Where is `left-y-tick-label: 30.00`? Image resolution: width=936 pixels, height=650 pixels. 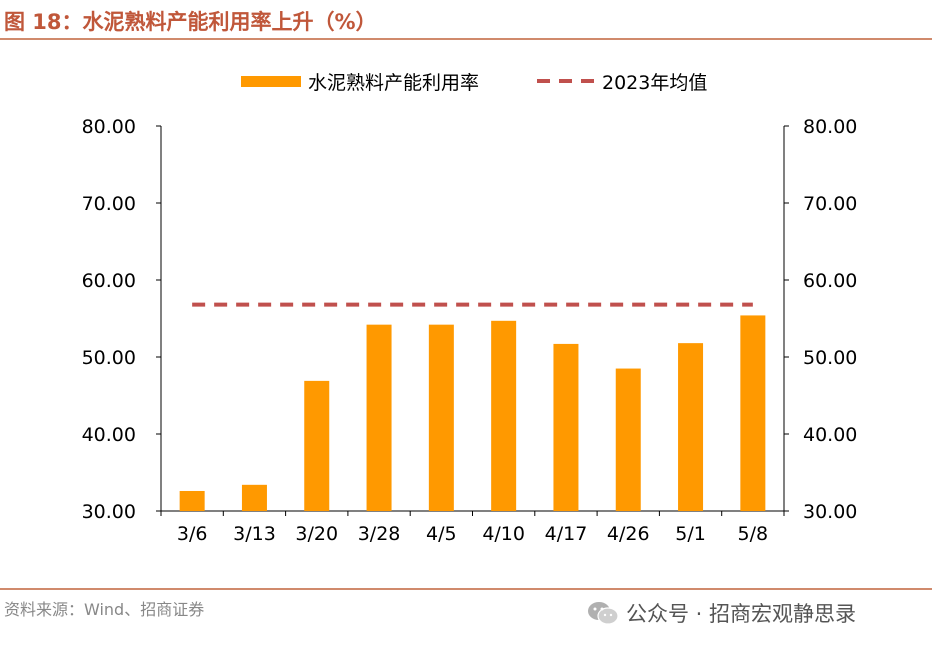
left-y-tick-label: 30.00 is located at coordinates (109, 512).